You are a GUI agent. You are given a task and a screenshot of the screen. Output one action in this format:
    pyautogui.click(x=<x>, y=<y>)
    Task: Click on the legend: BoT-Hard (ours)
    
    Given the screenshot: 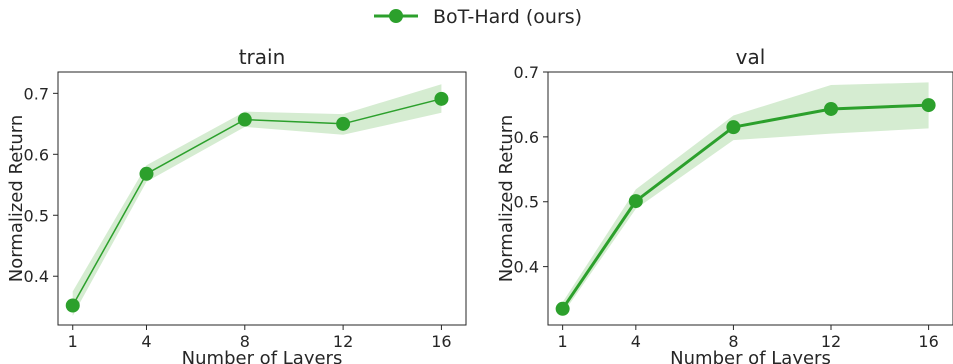 What is the action you would take?
    pyautogui.click(x=478, y=17)
    